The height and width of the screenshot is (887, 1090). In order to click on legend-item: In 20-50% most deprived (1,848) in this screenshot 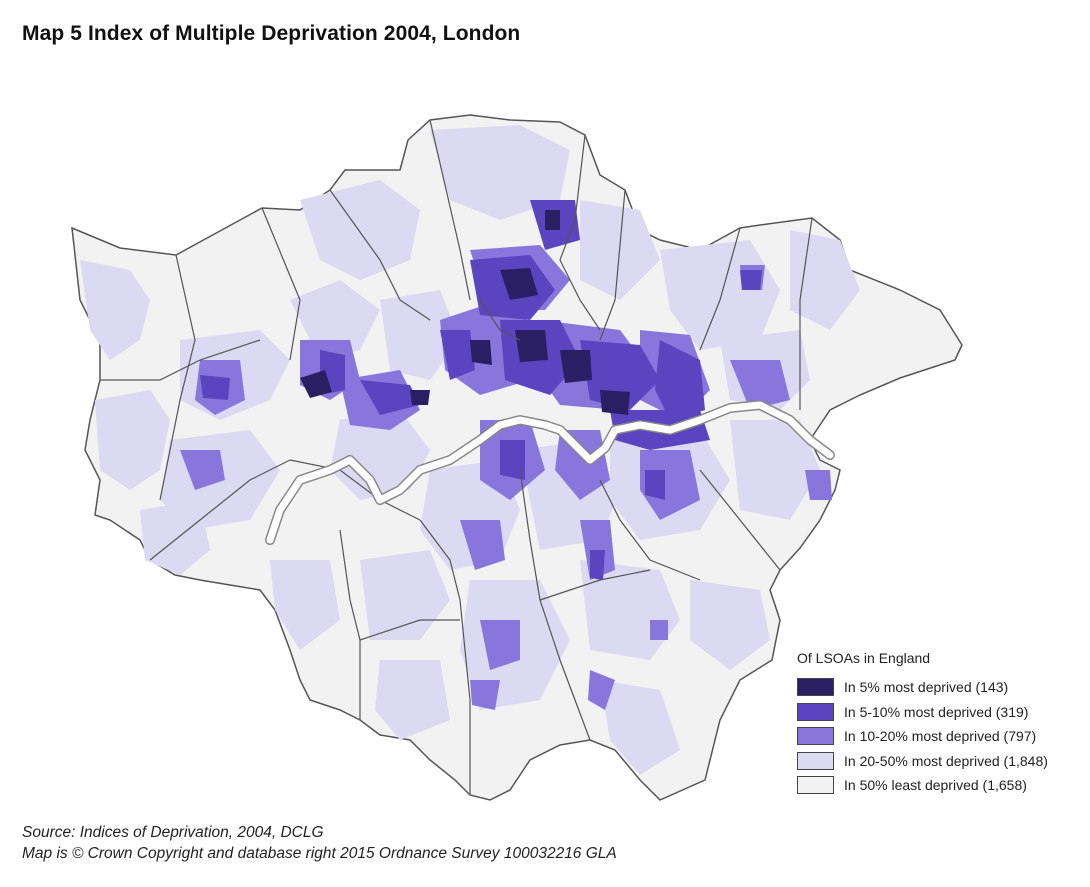, I will do `click(937, 761)`.